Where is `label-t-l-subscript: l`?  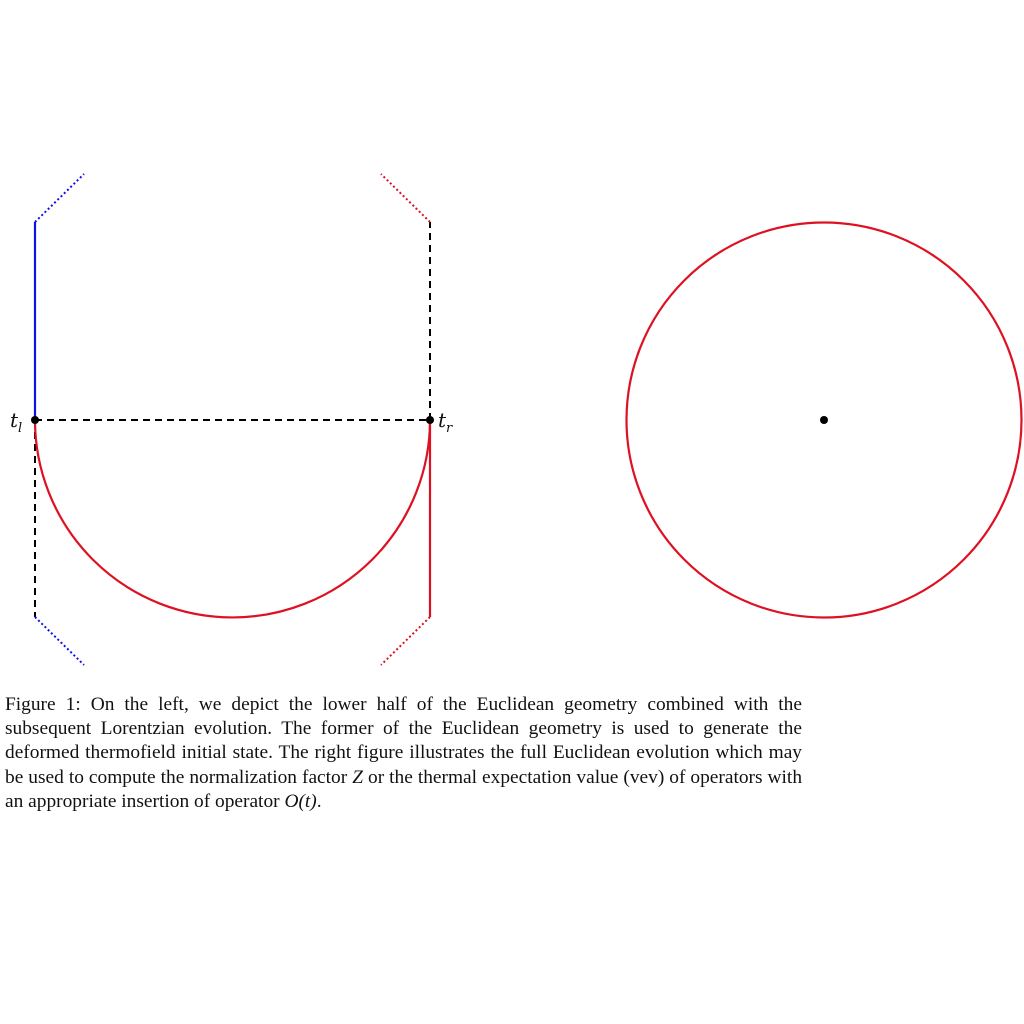
label-t-l-subscript: l is located at coordinates (20, 428).